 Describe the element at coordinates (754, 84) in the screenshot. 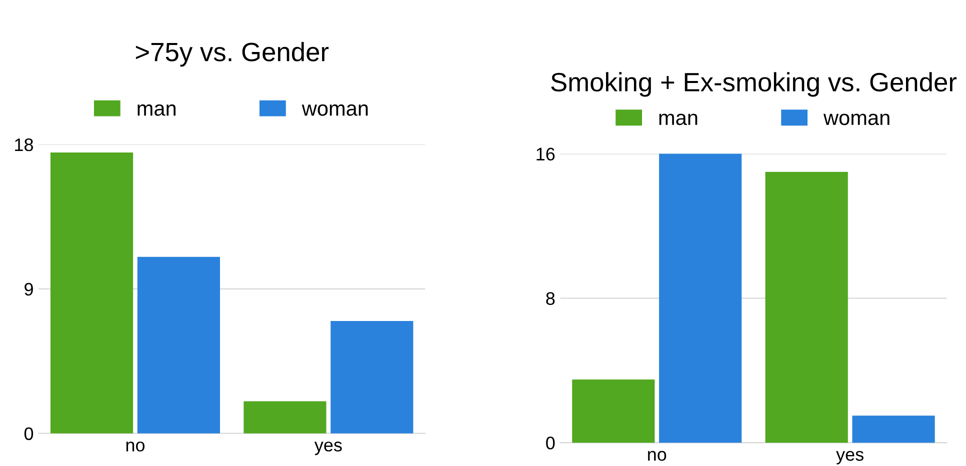

I see `chart-title: Smoking + Ex-smoking vs. Gender` at that location.